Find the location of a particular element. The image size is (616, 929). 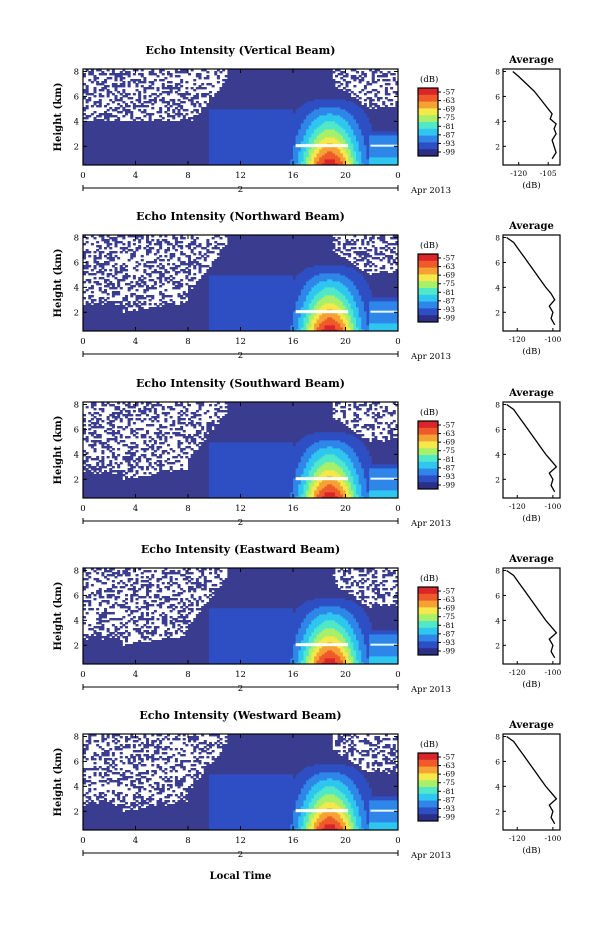

profile-frame is located at coordinates (531, 450).